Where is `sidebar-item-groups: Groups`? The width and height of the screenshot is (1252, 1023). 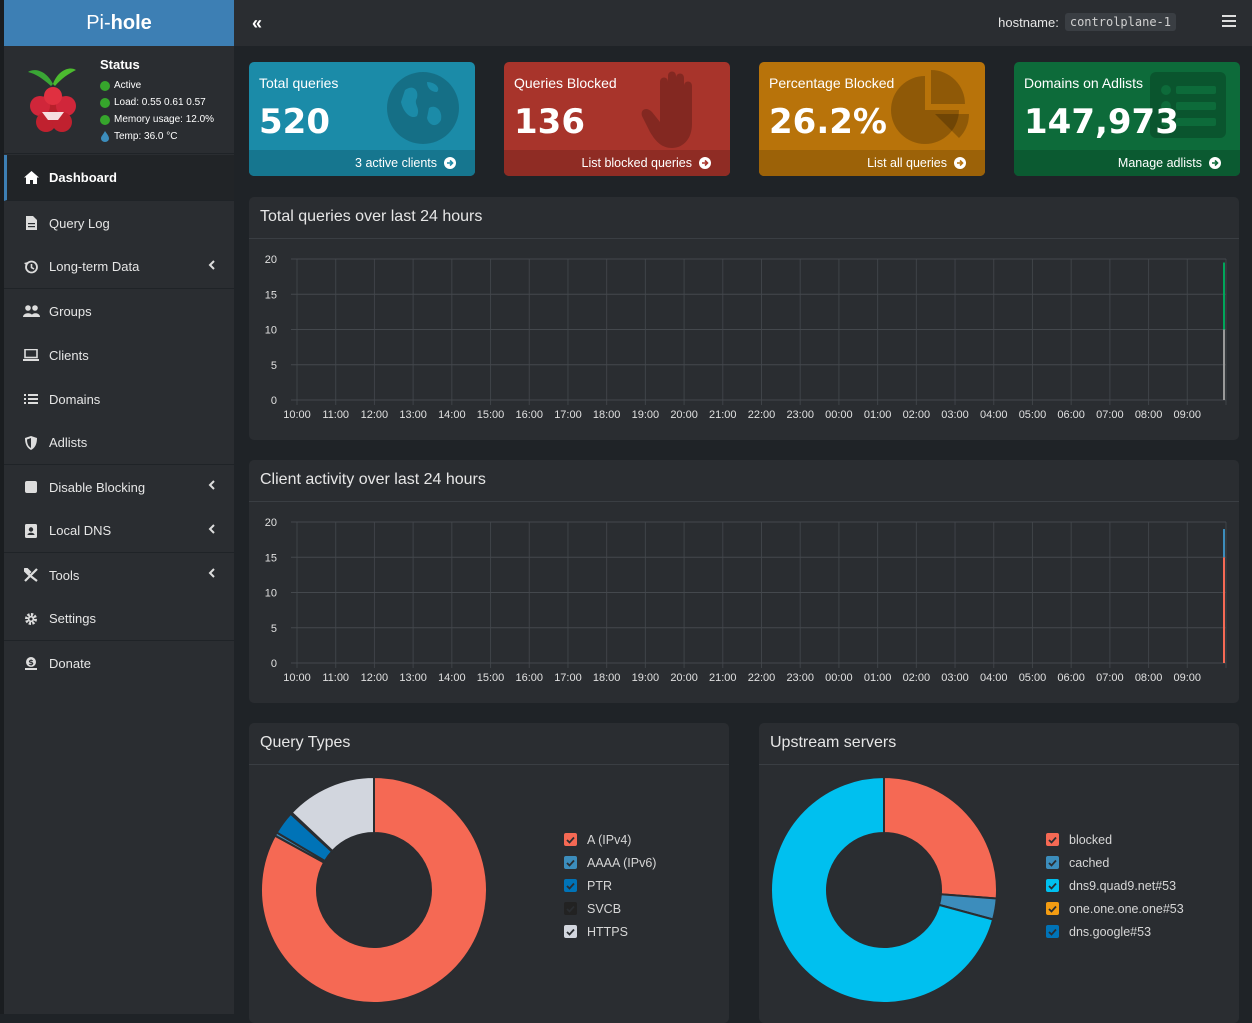 sidebar-item-groups: Groups is located at coordinates (119, 311).